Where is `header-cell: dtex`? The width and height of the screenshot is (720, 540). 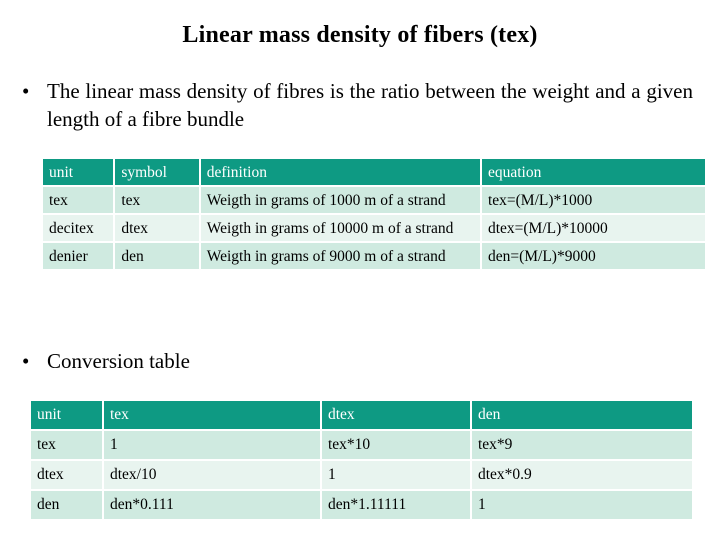
header-cell: dtex is located at coordinates (396, 415).